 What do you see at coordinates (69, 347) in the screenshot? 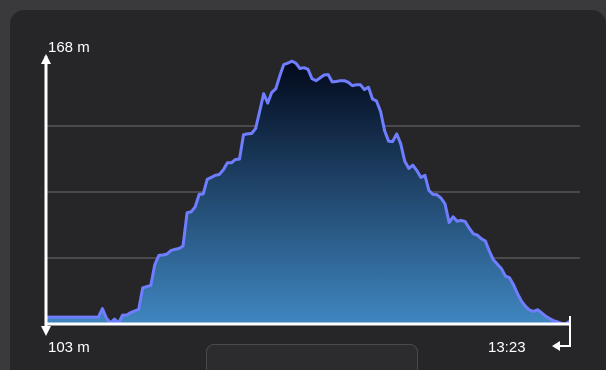
I see `y-axis-min-label: 103 m` at bounding box center [69, 347].